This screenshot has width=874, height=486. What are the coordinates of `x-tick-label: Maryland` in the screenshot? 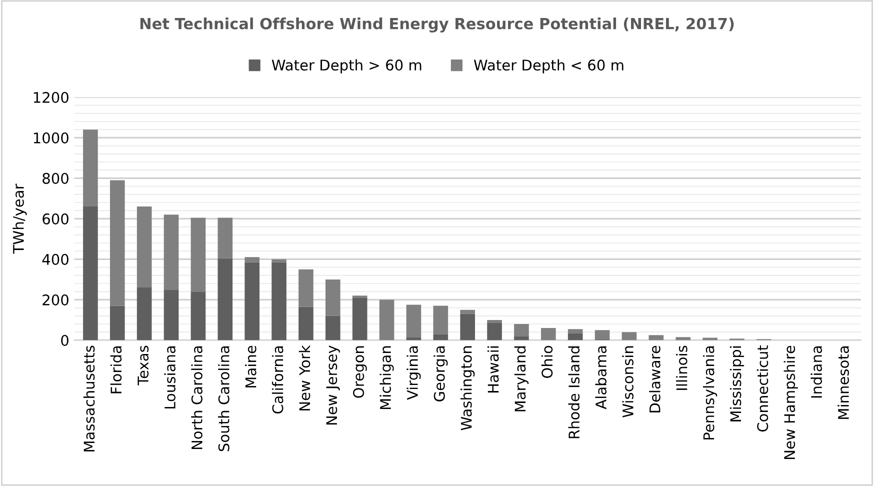 It's located at (521, 379).